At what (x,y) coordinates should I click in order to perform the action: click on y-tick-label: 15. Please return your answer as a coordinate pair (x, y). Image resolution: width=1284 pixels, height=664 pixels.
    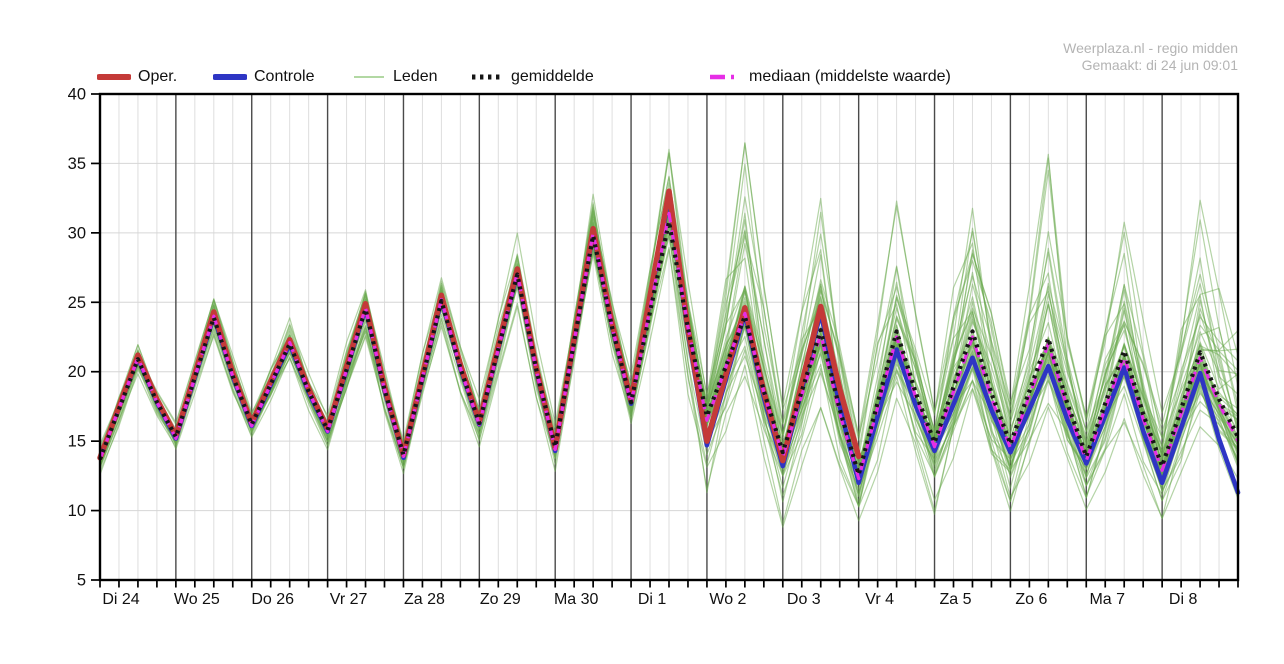
    Looking at the image, I should click on (77, 442).